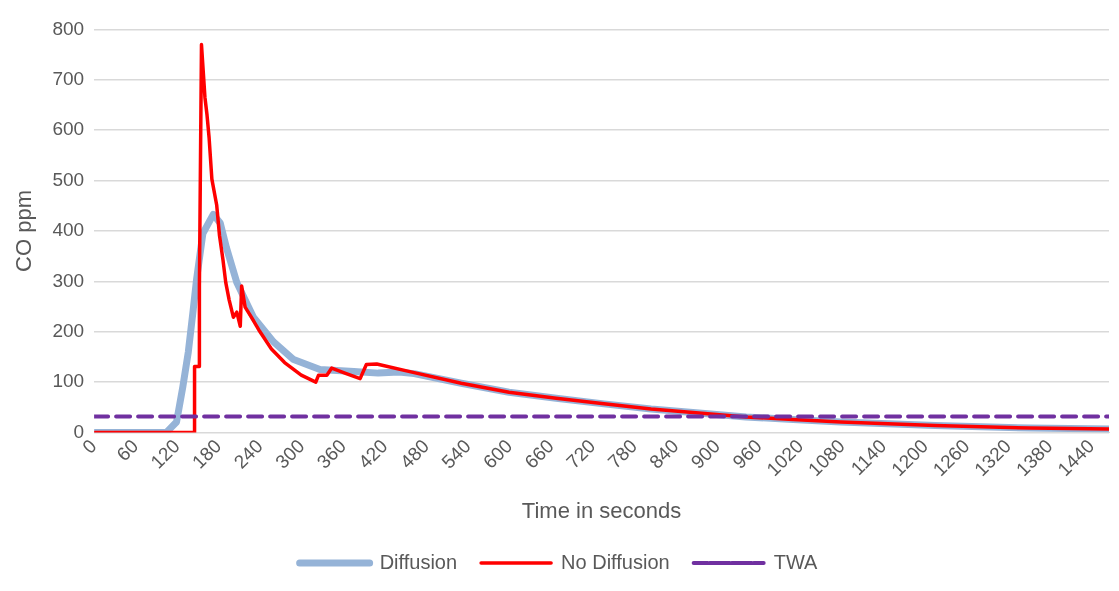 The image size is (1119, 591). Describe the element at coordinates (615, 561) in the screenshot. I see `legend-label: No Diffusion` at that location.